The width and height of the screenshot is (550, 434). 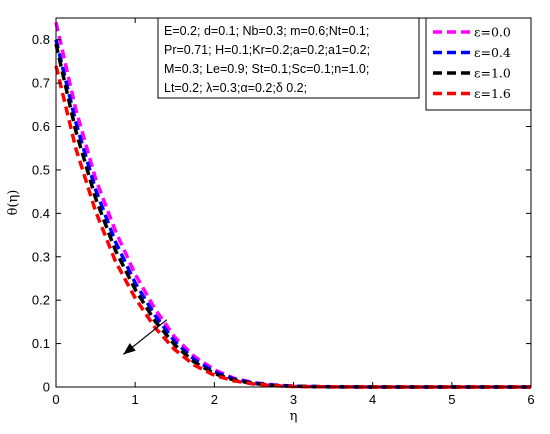 What do you see at coordinates (266, 69) in the screenshot?
I see `parameters-line: M=0.3; Le=0.9; St=0.1;Sc=0.1;n=1.0;` at bounding box center [266, 69].